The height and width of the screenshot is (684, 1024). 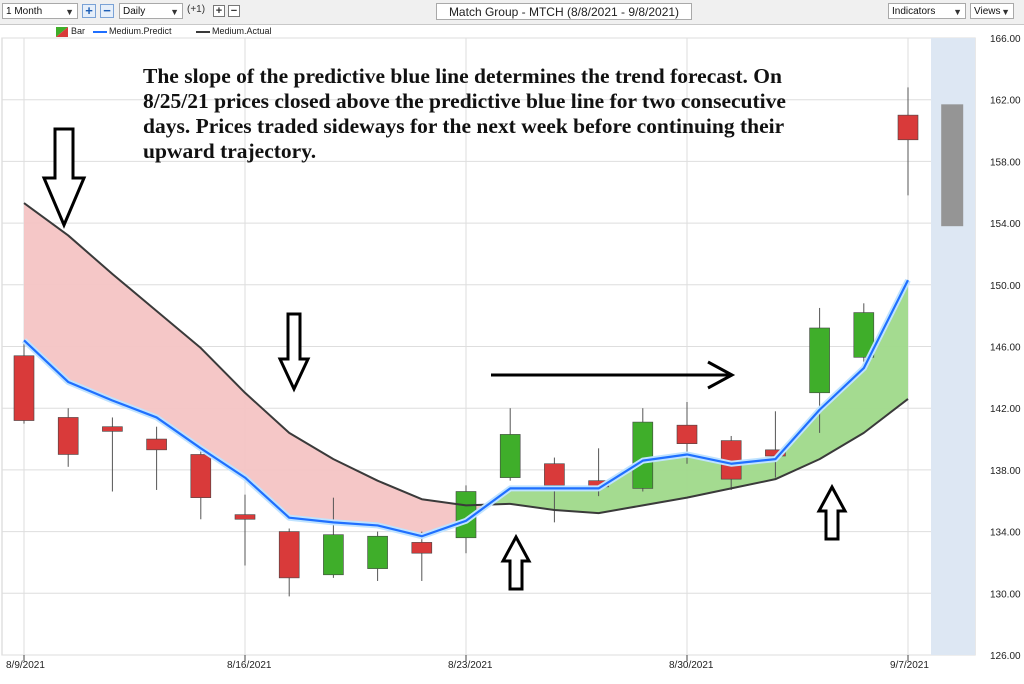 I want to click on period-select: 1 Month ▼, so click(x=40, y=11).